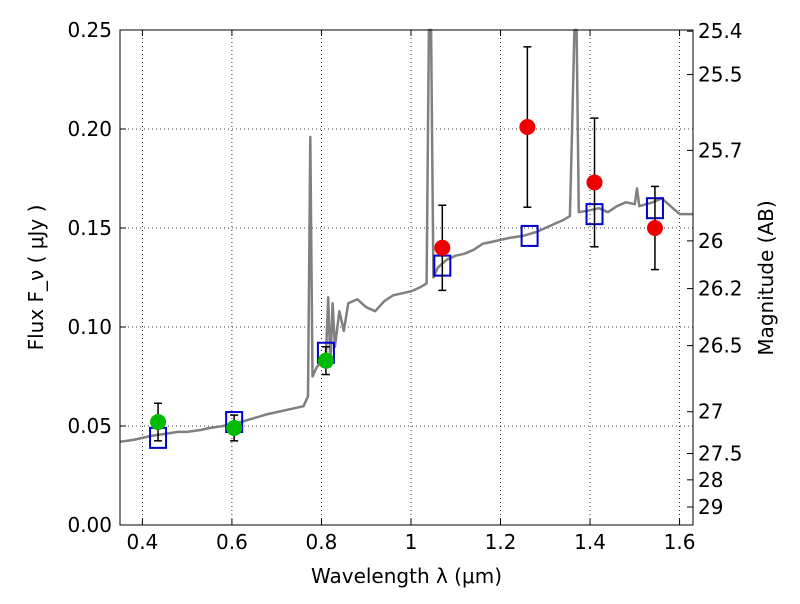 The height and width of the screenshot is (604, 800). I want to click on y-tick-label: 0.00, so click(89, 525).